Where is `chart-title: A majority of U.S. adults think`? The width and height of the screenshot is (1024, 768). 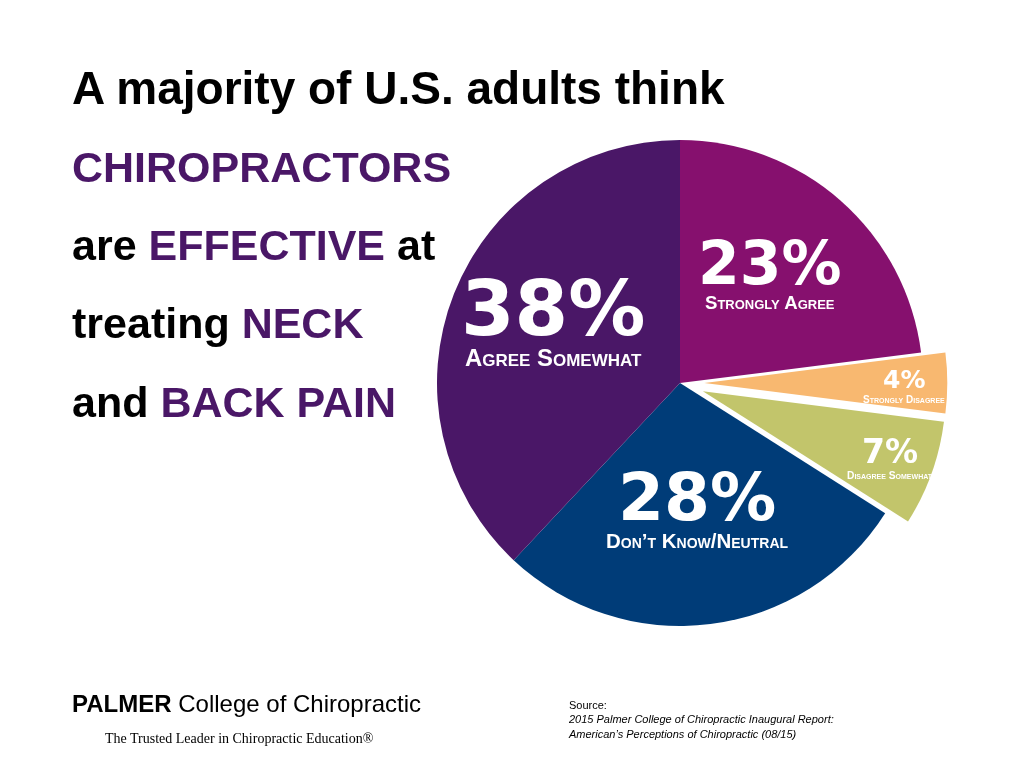
chart-title: A majority of U.S. adults think is located at coordinates (398, 88).